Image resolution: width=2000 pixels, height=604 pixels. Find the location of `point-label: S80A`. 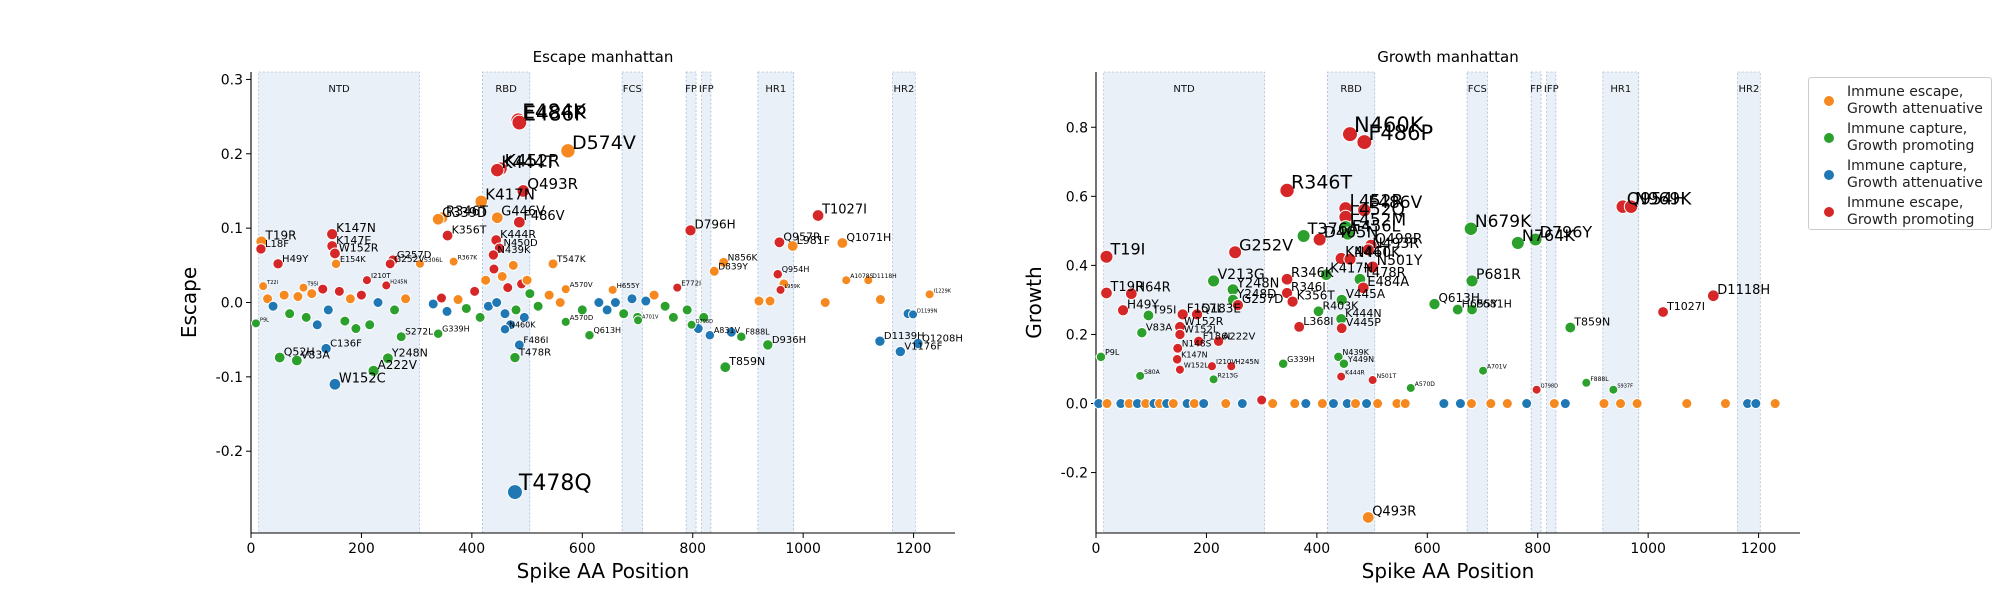

point-label: S80A is located at coordinates (1152, 372).